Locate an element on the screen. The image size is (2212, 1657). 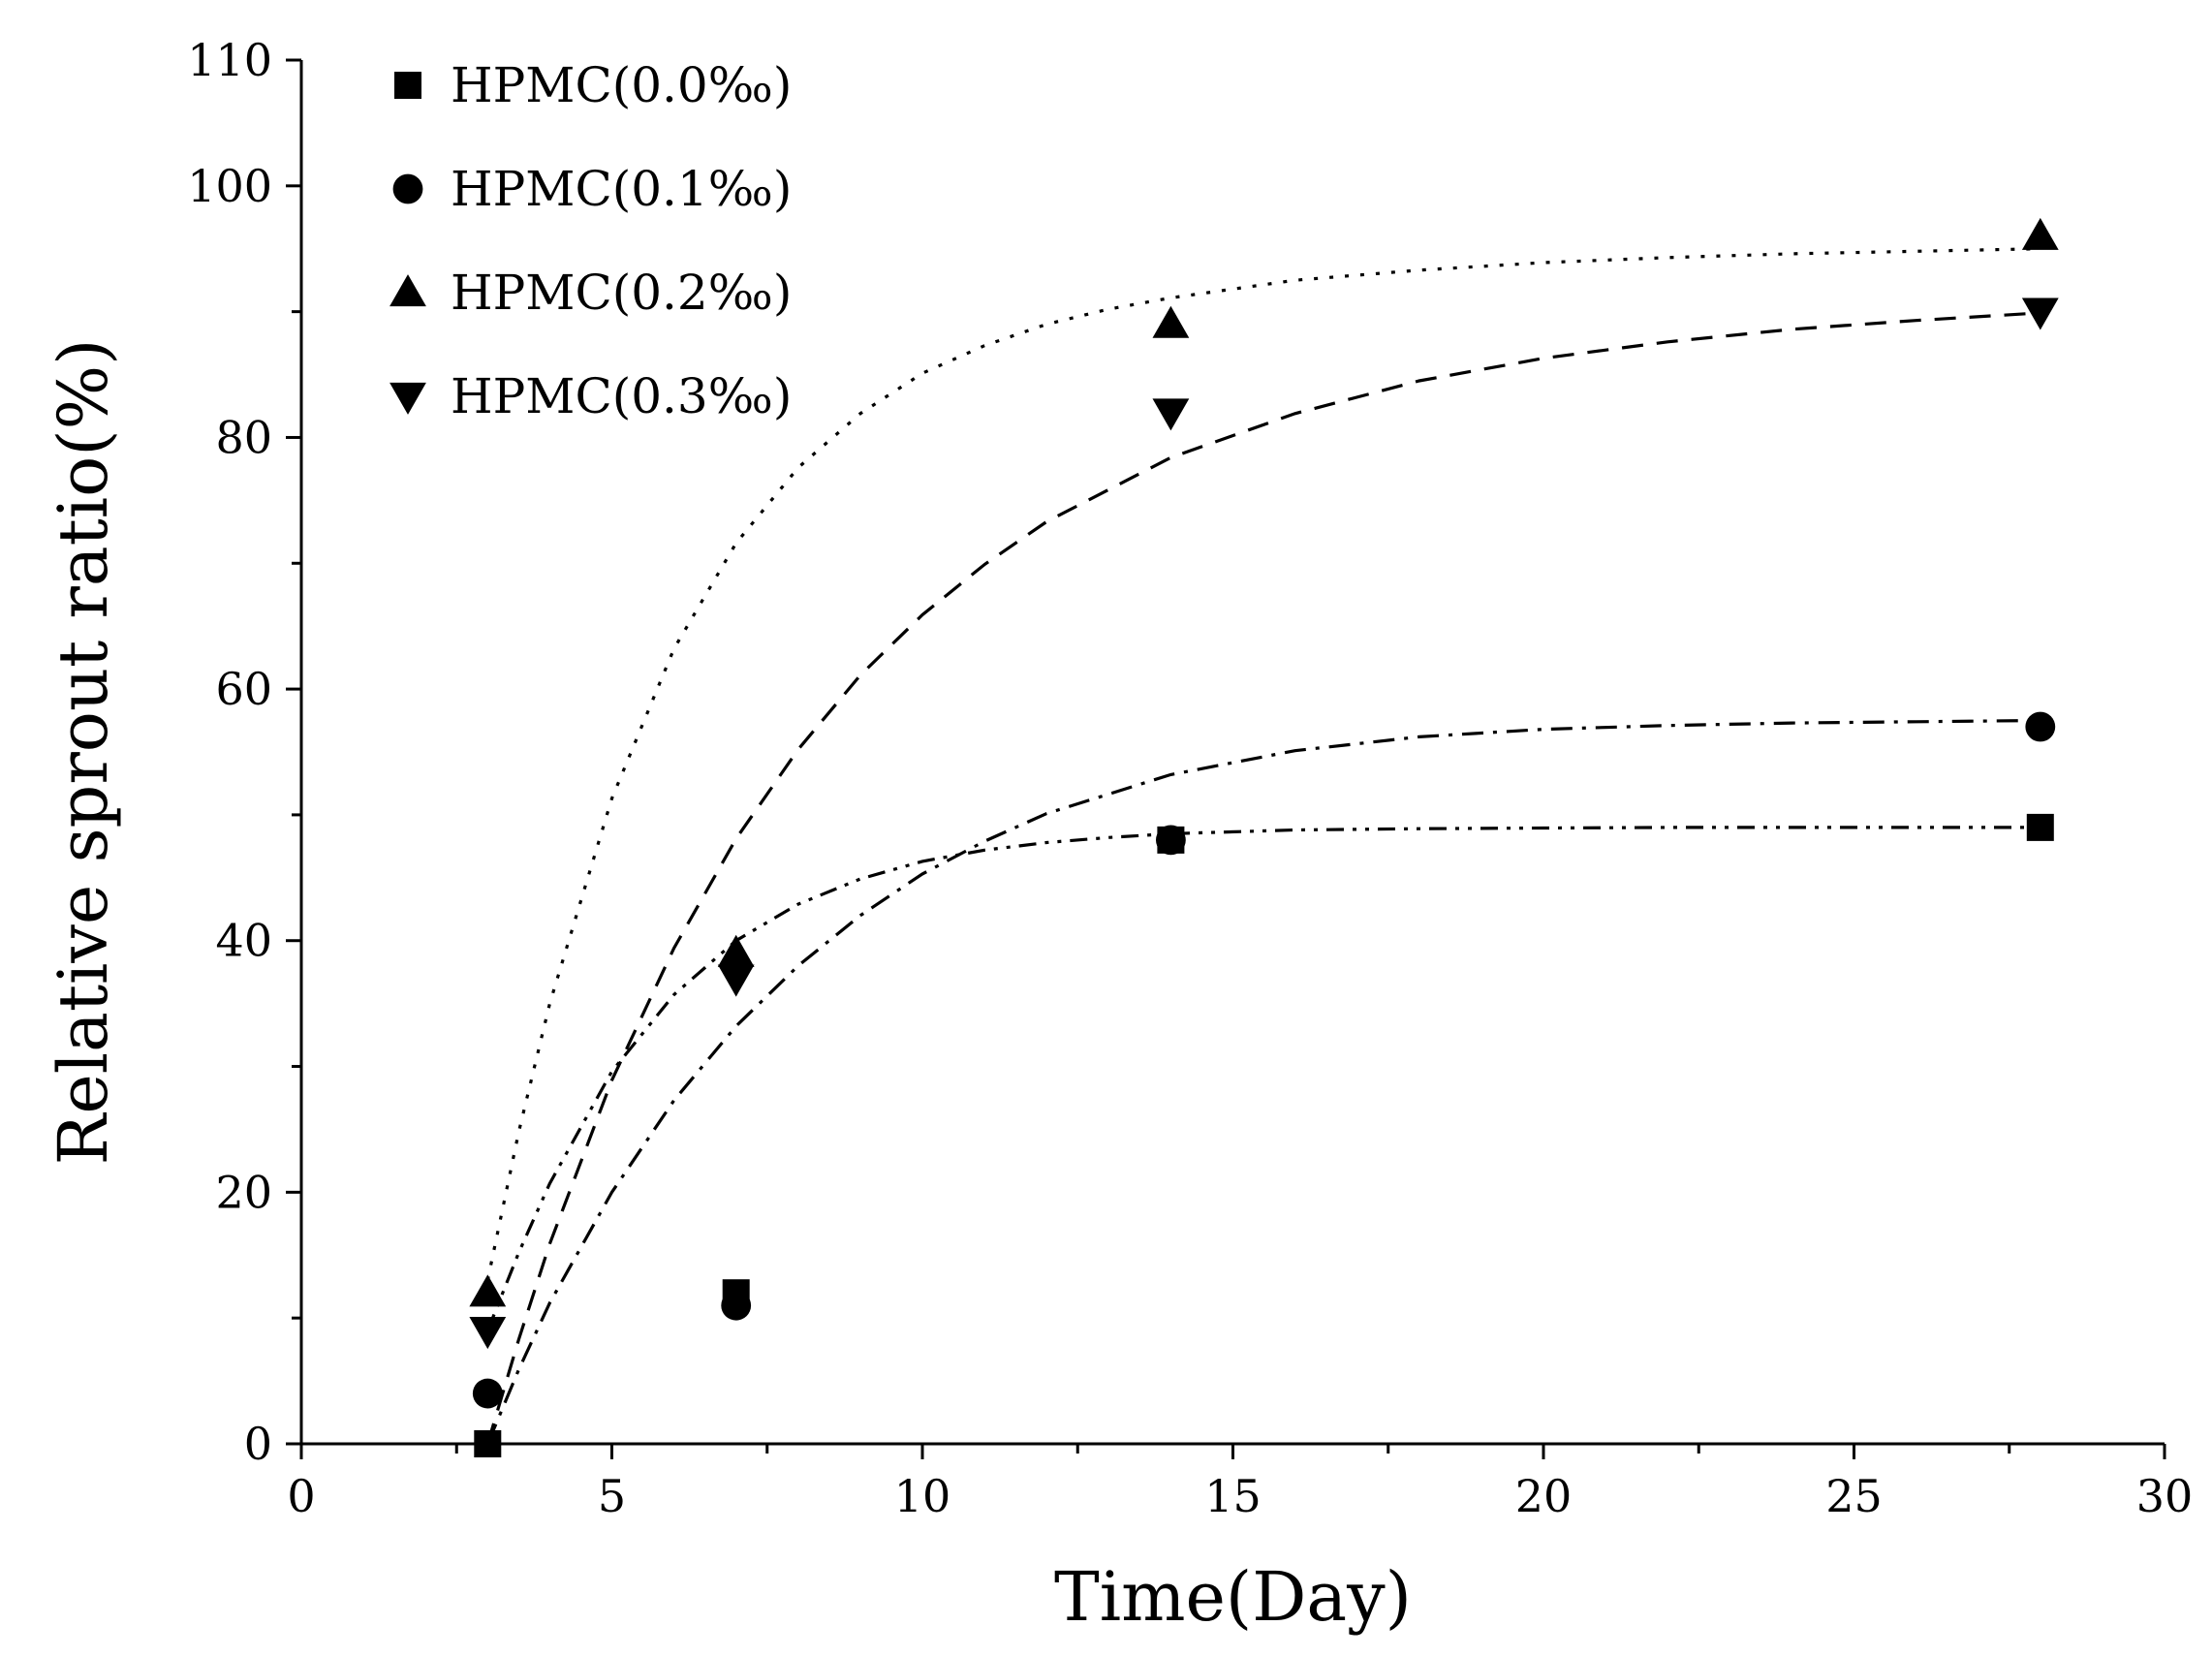
x-tick-label: 5 is located at coordinates (612, 1496).